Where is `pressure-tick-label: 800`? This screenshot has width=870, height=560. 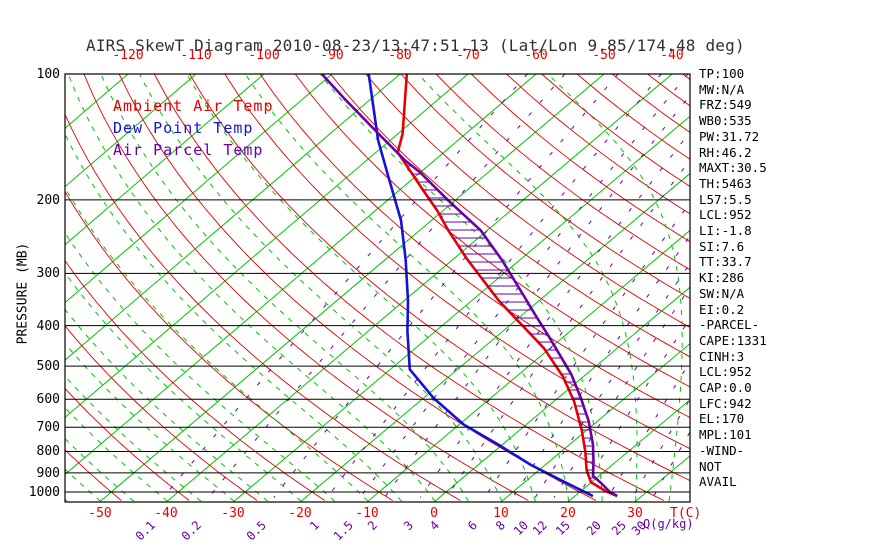
pressure-tick-label: 800 is located at coordinates (48, 451).